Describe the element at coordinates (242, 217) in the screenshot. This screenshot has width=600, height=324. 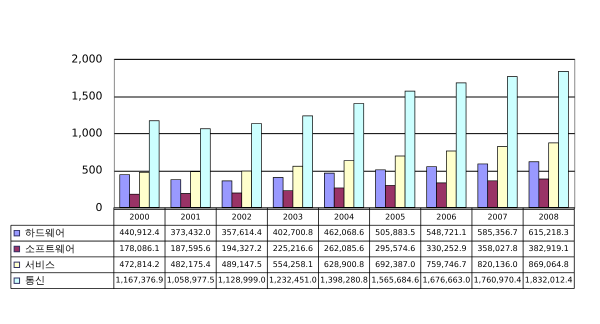
I see `x-tick-label: 2002` at that location.